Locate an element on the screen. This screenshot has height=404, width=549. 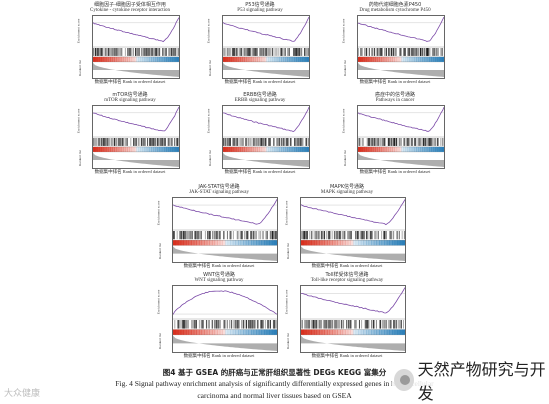
panel-title-en: Toll-like receptor signaling pathway is located at coordinates (347, 280).